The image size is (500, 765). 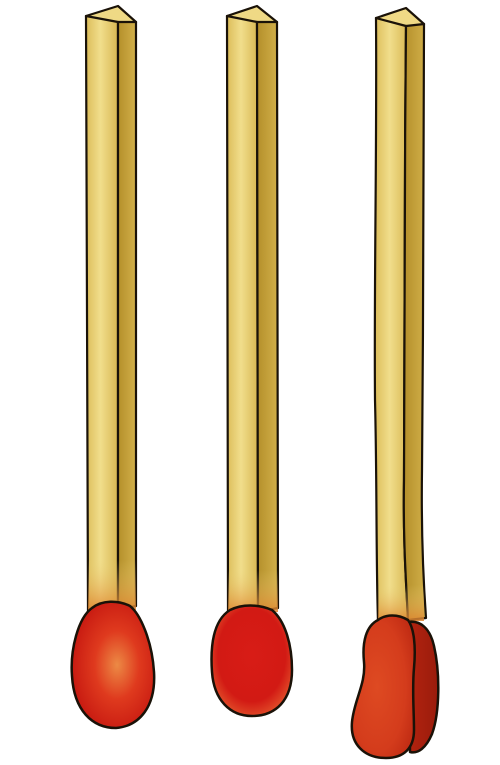 What do you see at coordinates (252, 661) in the screenshot?
I see `match-2-head` at bounding box center [252, 661].